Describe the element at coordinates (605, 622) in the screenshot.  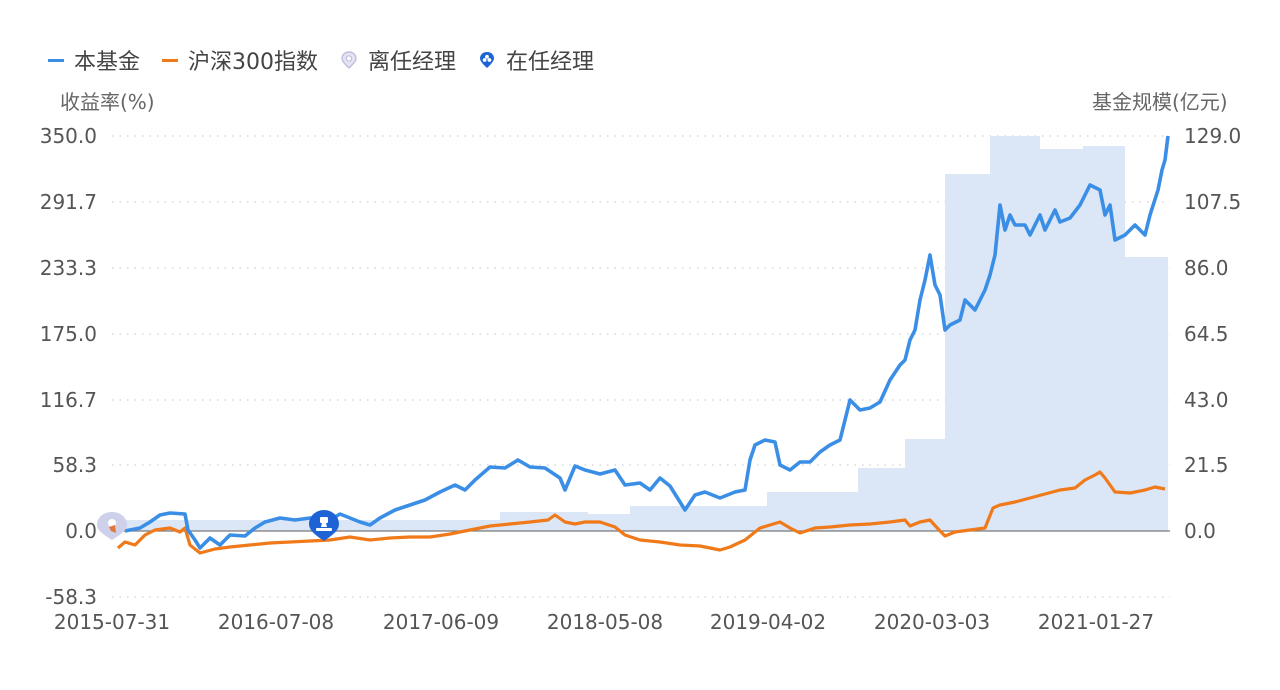
I see `x-tick: 2018-05-08` at that location.